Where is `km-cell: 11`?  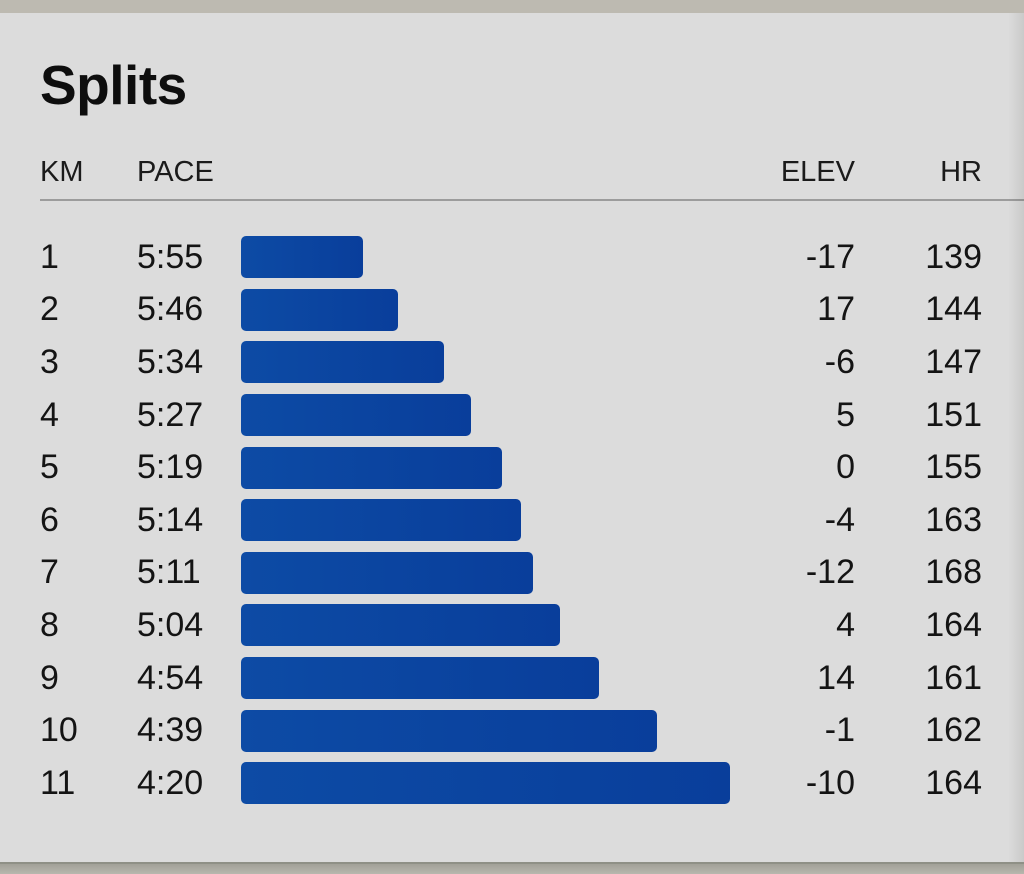
km-cell: 11 is located at coordinates (58, 782).